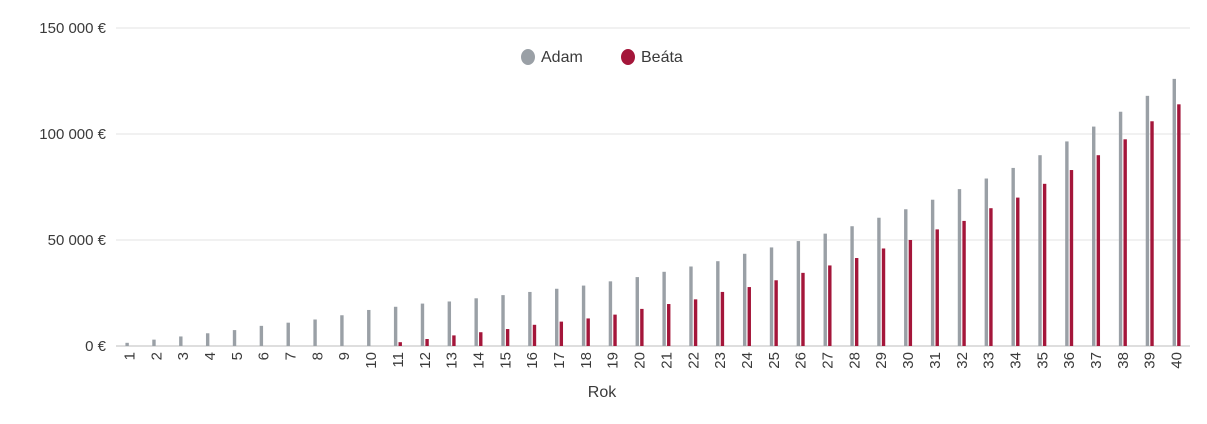  Describe the element at coordinates (156, 356) in the screenshot. I see `x-tick-label: 2` at that location.